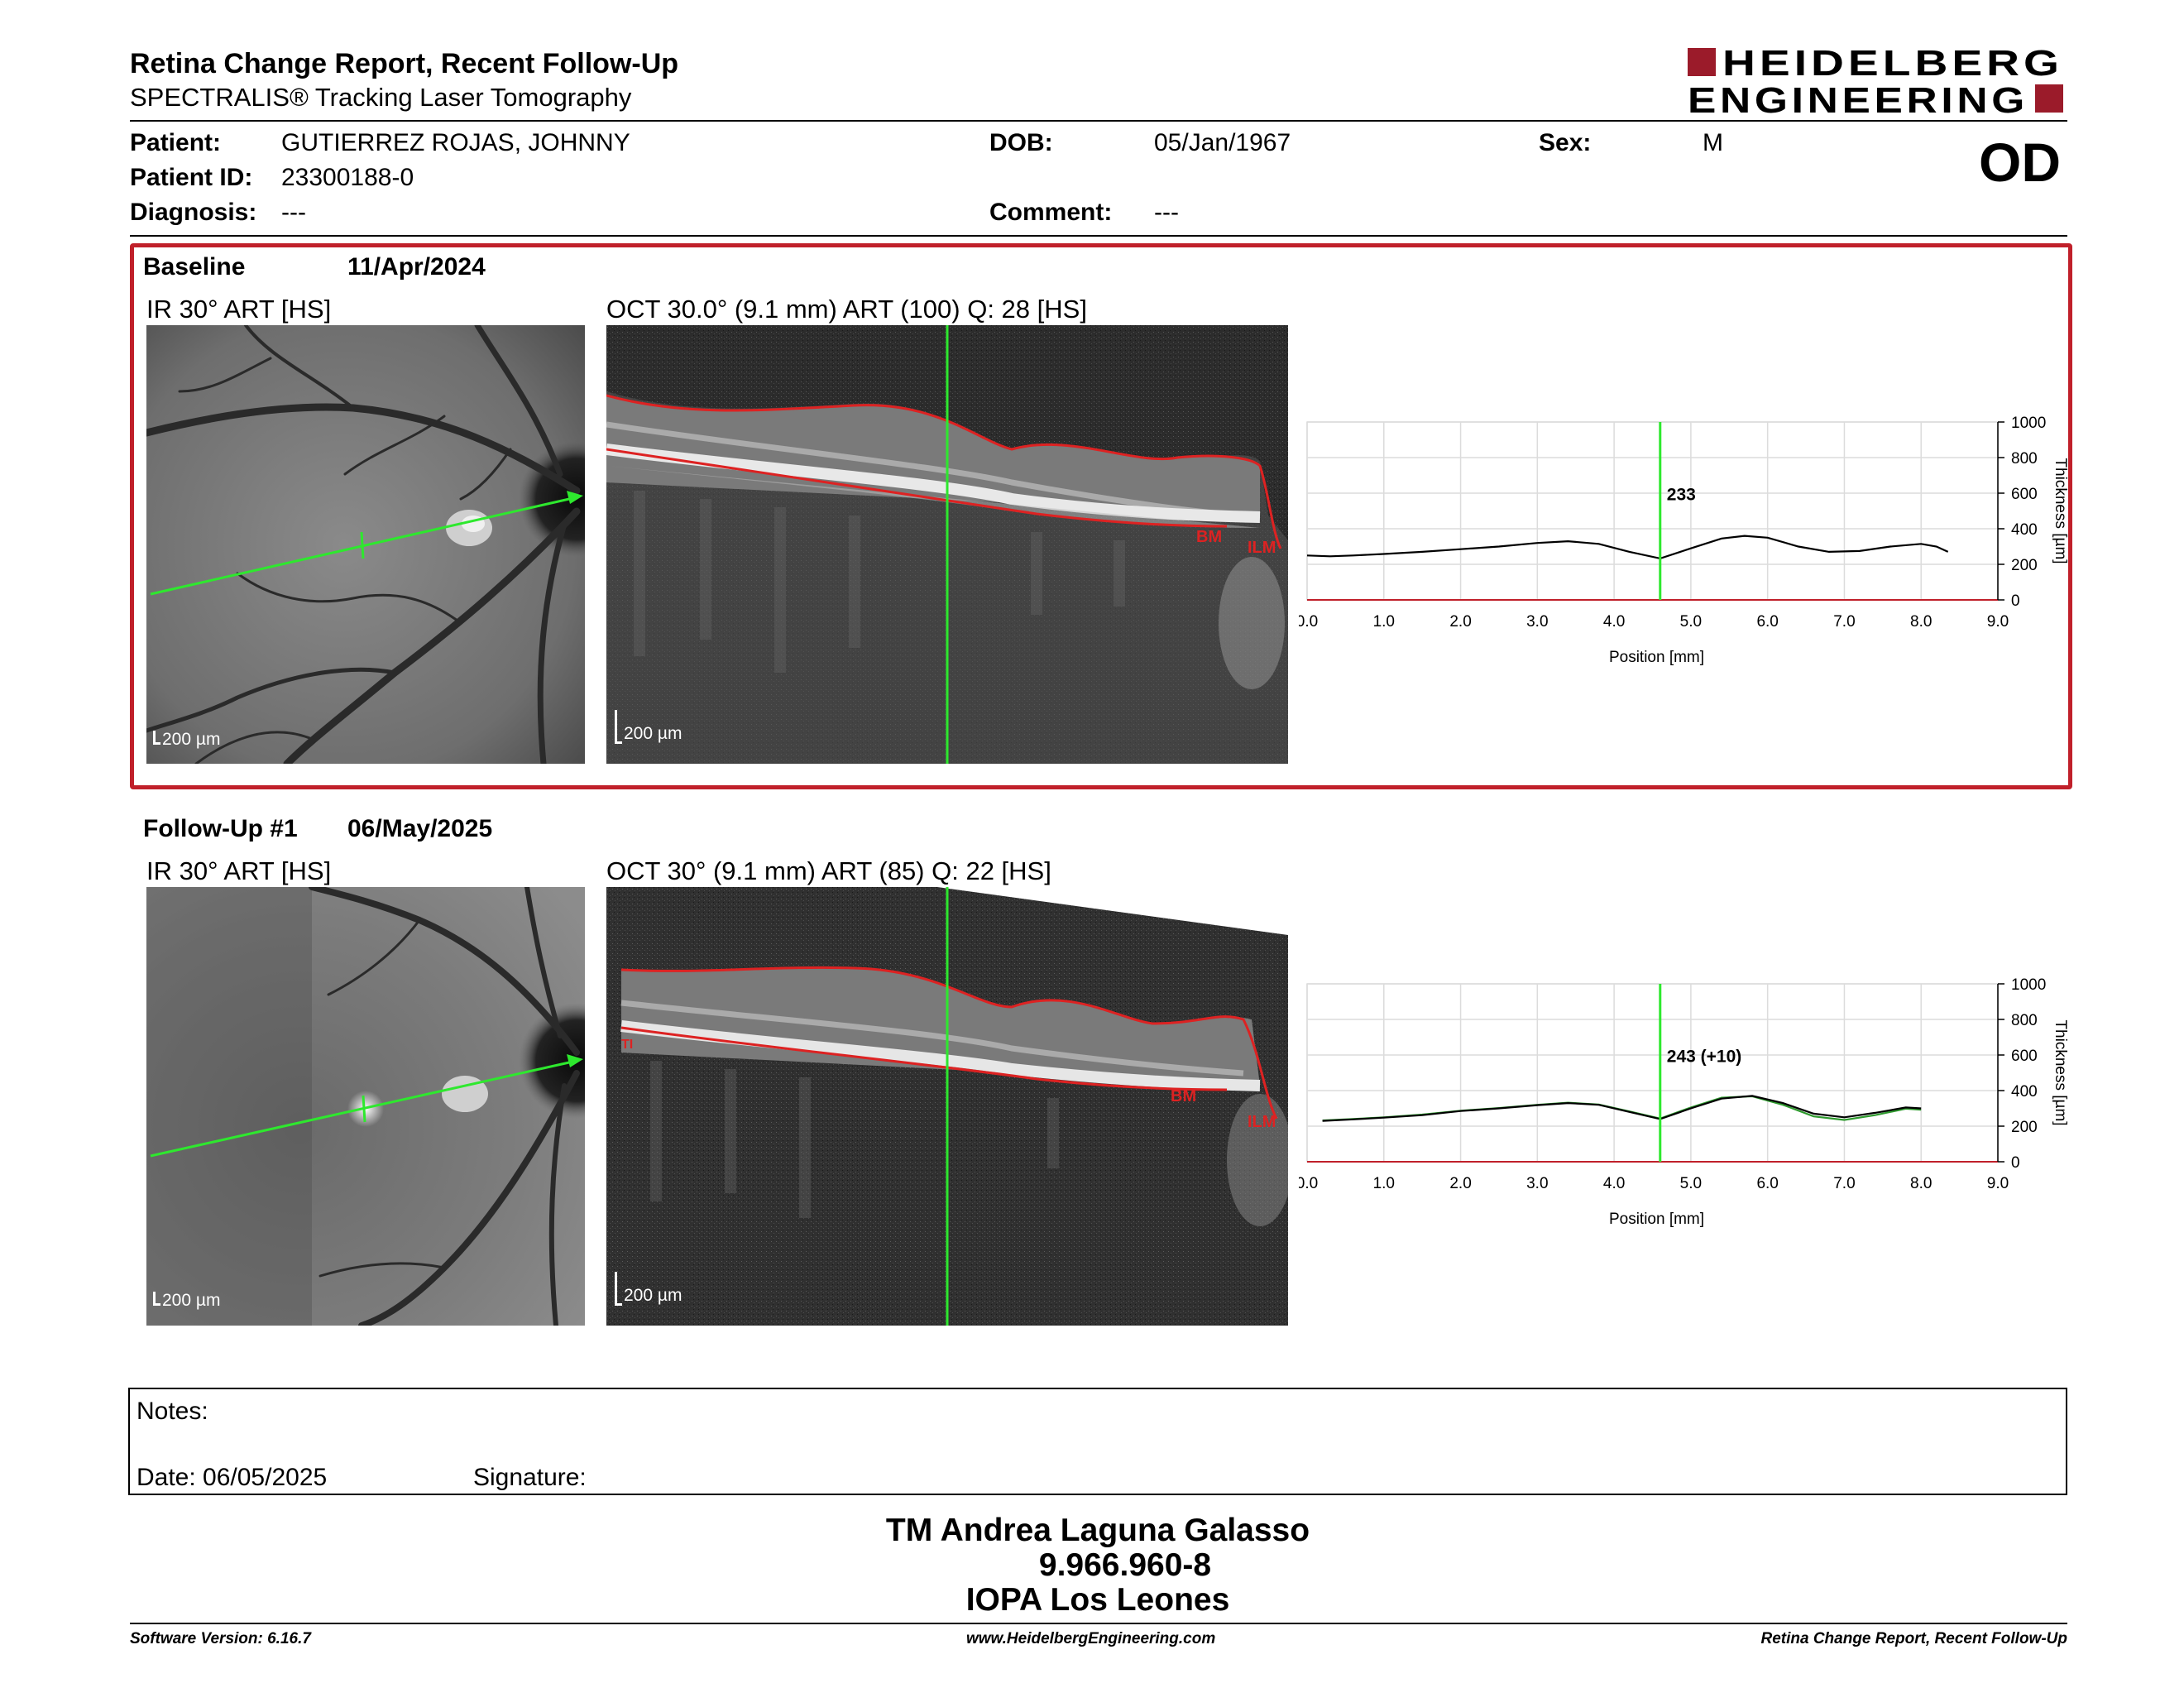 This screenshot has width=2184, height=1688. Describe the element at coordinates (648, 1289) in the screenshot. I see `oct-scale-followup: 200 µm` at that location.